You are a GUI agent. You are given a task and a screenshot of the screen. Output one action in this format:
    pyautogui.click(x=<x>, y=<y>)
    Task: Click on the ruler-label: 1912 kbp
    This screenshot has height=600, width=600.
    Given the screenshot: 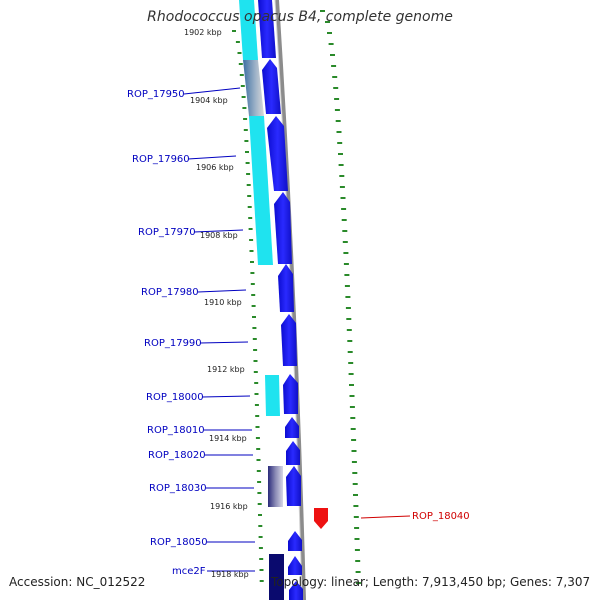 What is the action you would take?
    pyautogui.click(x=226, y=369)
    